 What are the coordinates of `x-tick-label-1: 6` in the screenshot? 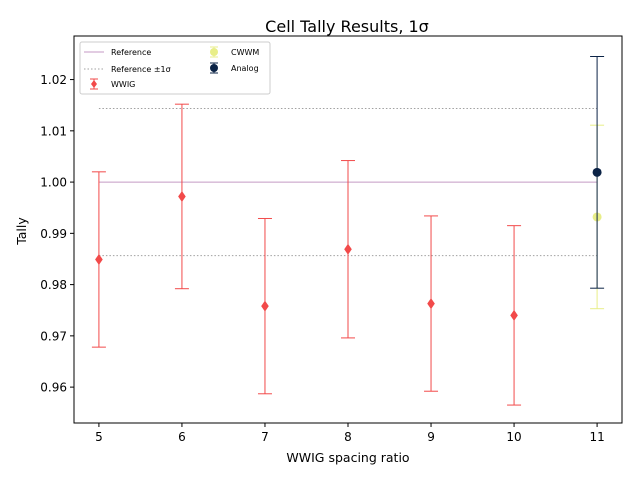 It's located at (182, 437).